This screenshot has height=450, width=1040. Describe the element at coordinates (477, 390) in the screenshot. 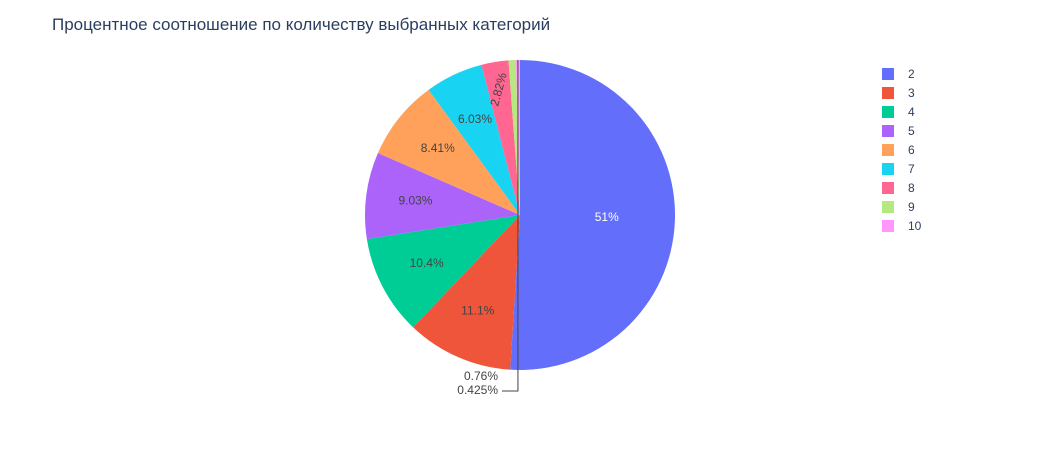

I see `slice-label-10: 0.425%` at that location.